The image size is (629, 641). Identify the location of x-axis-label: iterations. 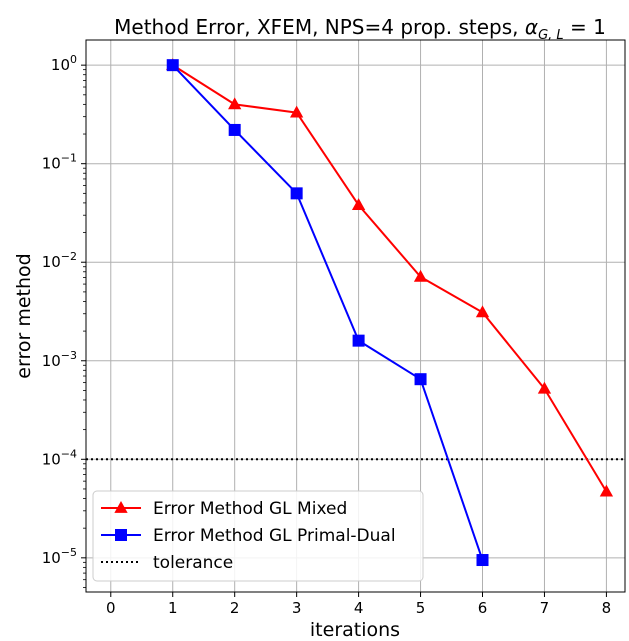
(355, 630).